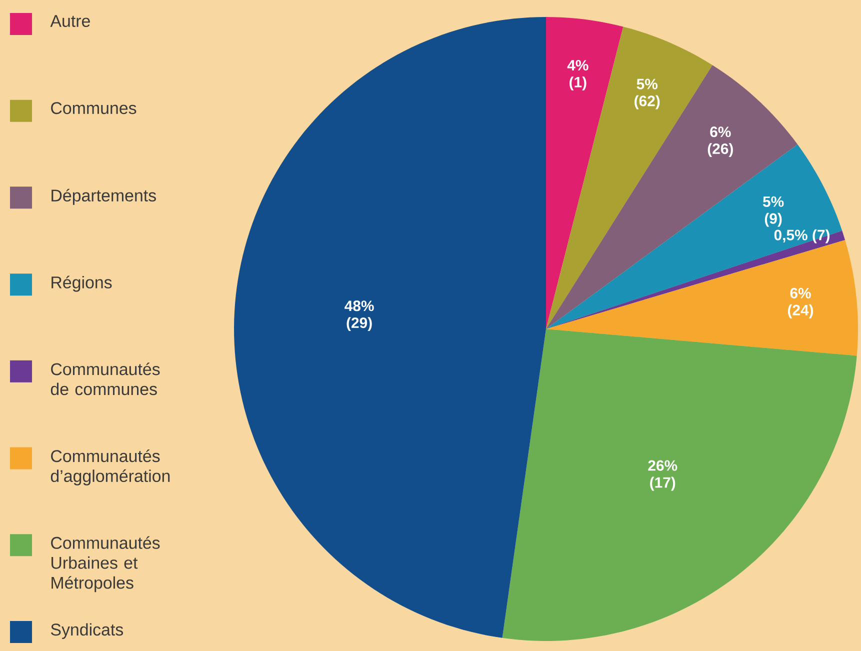 The width and height of the screenshot is (861, 651). I want to click on legend-label: Départements, so click(104, 196).